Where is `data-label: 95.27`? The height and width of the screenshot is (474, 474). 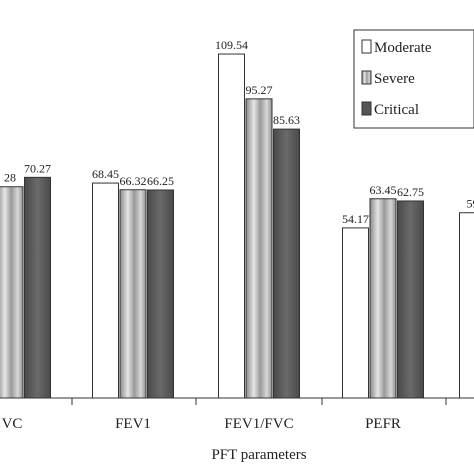
data-label: 95.27 is located at coordinates (259, 90).